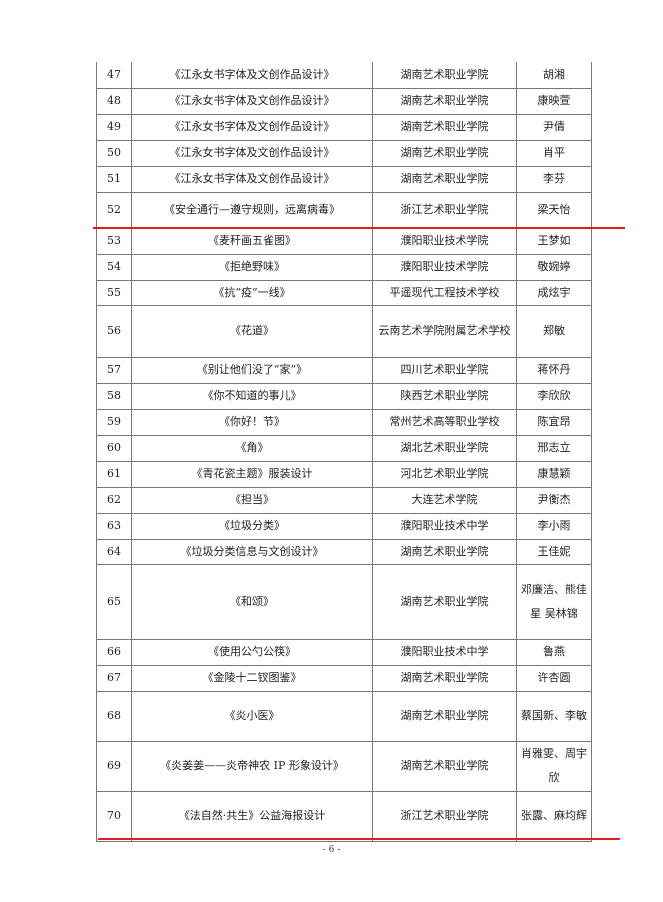  Describe the element at coordinates (554, 179) in the screenshot. I see `author-name: 李芬` at that location.